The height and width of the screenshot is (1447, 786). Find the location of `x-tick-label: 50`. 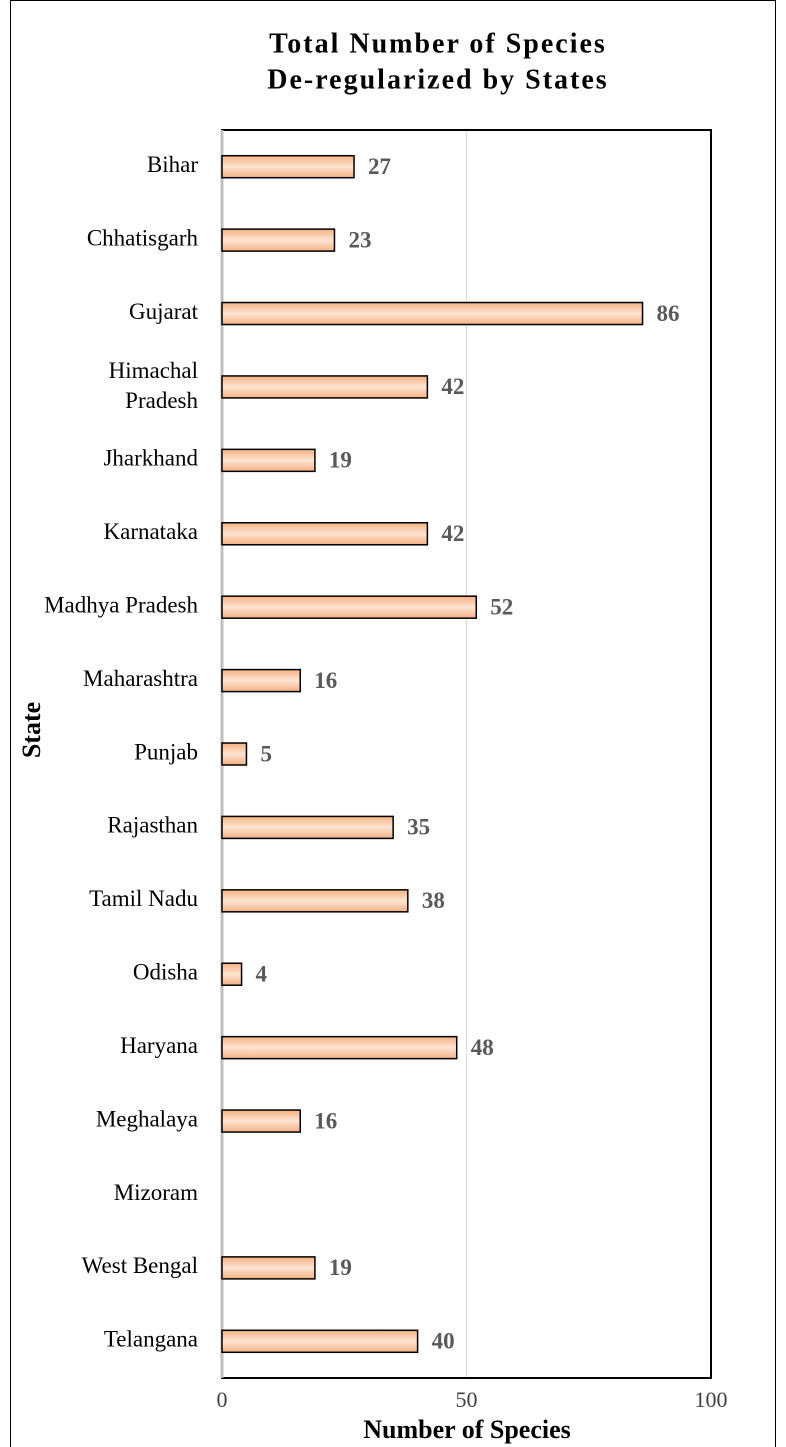

x-tick-label: 50 is located at coordinates (467, 1399).